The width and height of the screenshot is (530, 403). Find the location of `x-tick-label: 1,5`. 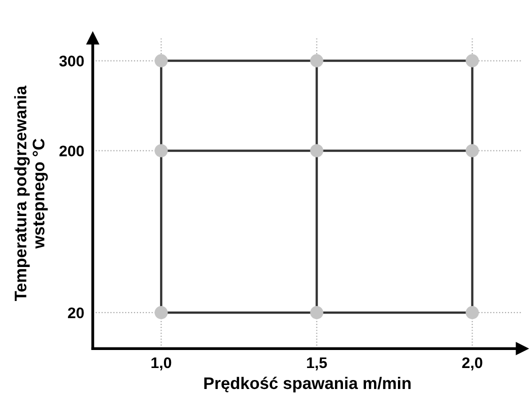

x-tick-label: 1,5 is located at coordinates (317, 363).